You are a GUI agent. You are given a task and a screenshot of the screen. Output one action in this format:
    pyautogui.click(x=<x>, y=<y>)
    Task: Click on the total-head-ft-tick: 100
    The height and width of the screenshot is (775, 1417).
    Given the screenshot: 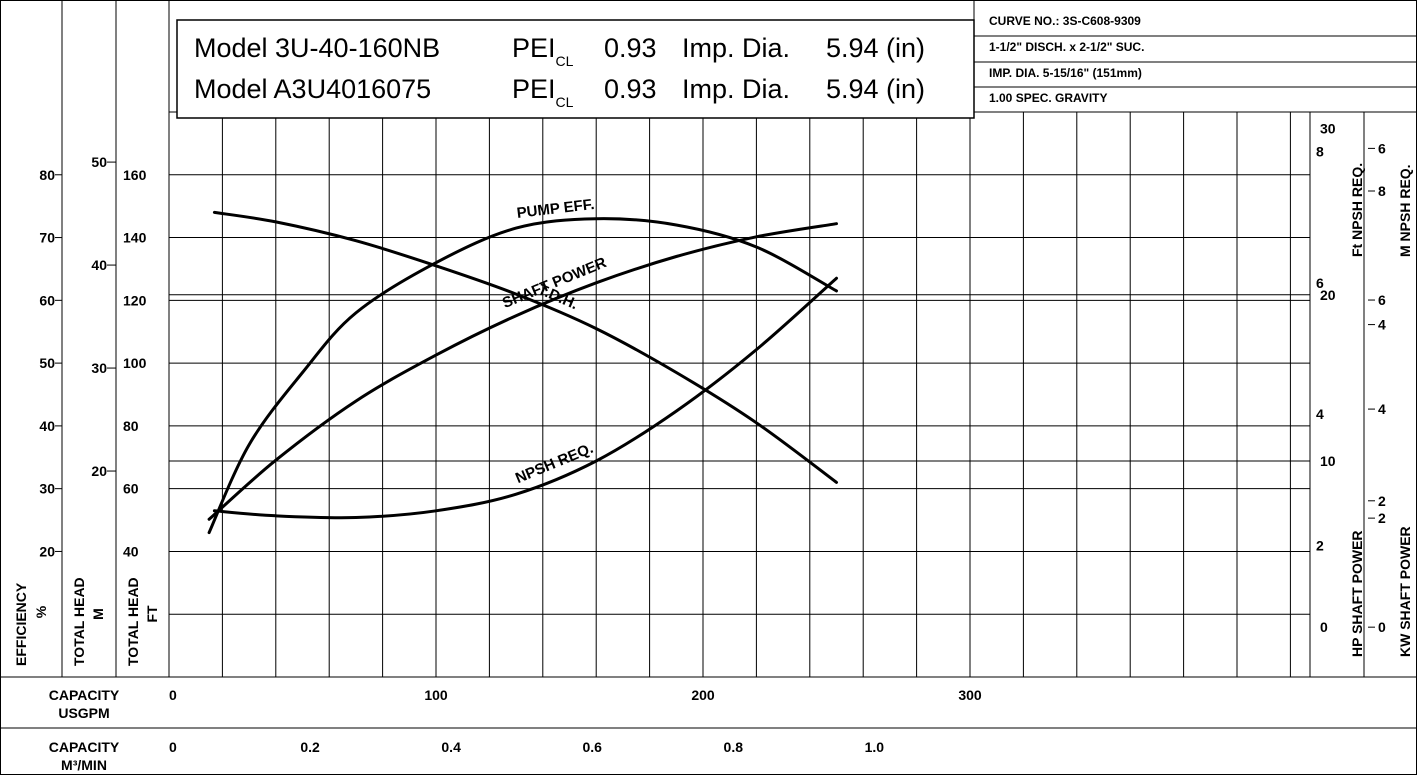 What is the action you would take?
    pyautogui.click(x=135, y=363)
    